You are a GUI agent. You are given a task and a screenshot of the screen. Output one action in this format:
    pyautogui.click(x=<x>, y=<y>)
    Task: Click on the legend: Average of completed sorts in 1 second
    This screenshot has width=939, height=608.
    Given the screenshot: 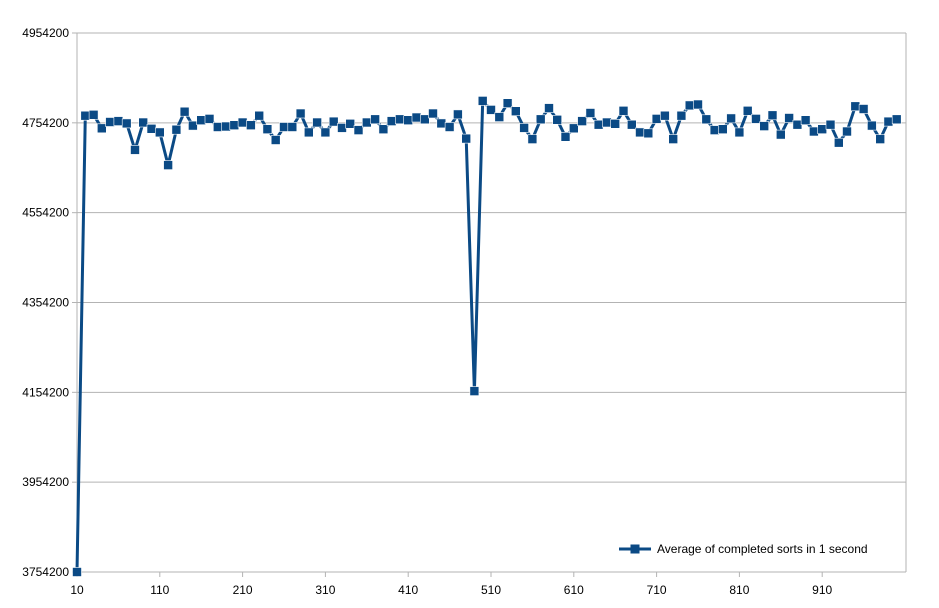 What is the action you would take?
    pyautogui.click(x=743, y=549)
    